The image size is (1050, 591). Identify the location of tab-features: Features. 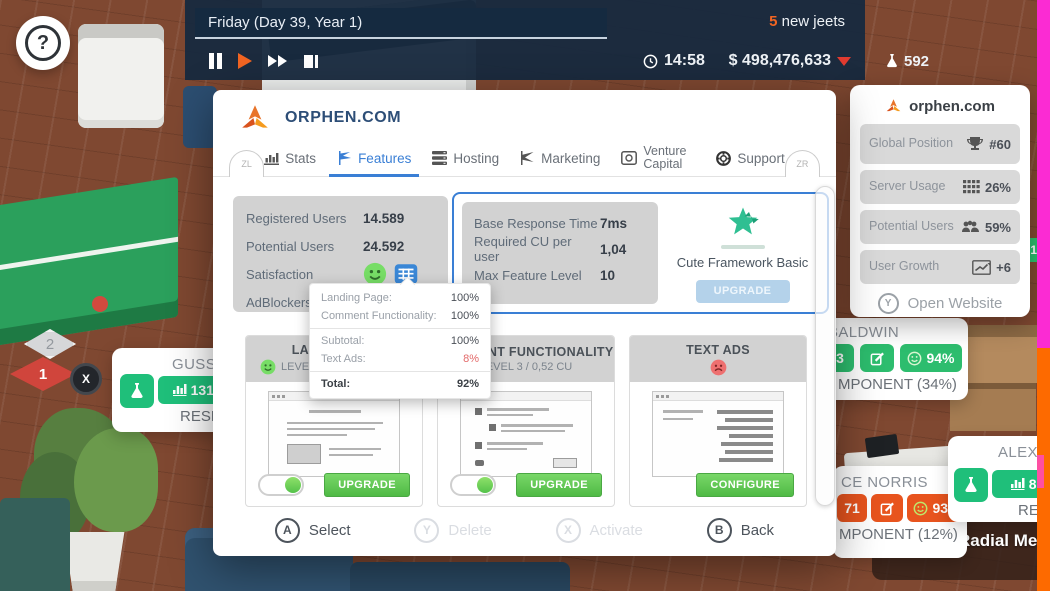
(374, 158).